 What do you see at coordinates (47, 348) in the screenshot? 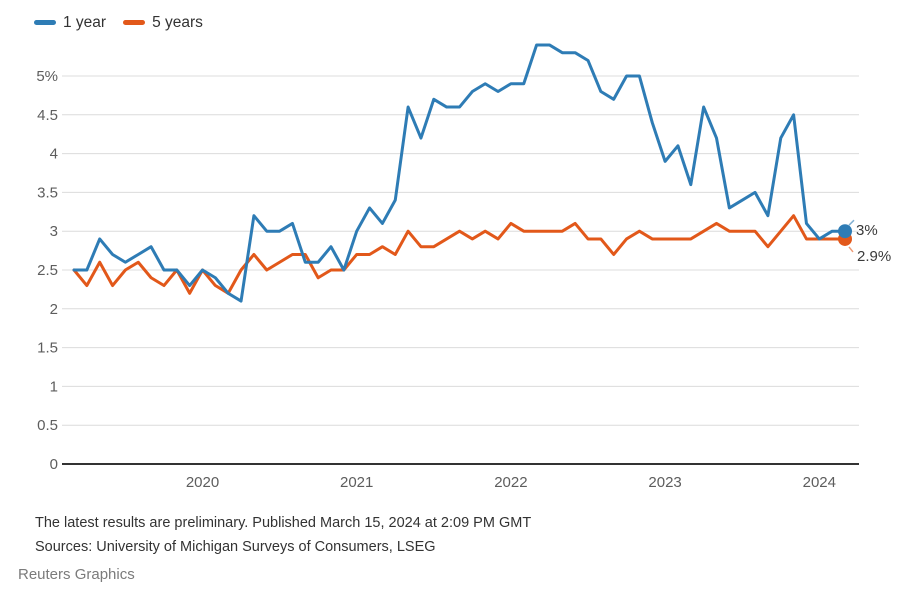
I see `y-tick-label: 1.5` at bounding box center [47, 348].